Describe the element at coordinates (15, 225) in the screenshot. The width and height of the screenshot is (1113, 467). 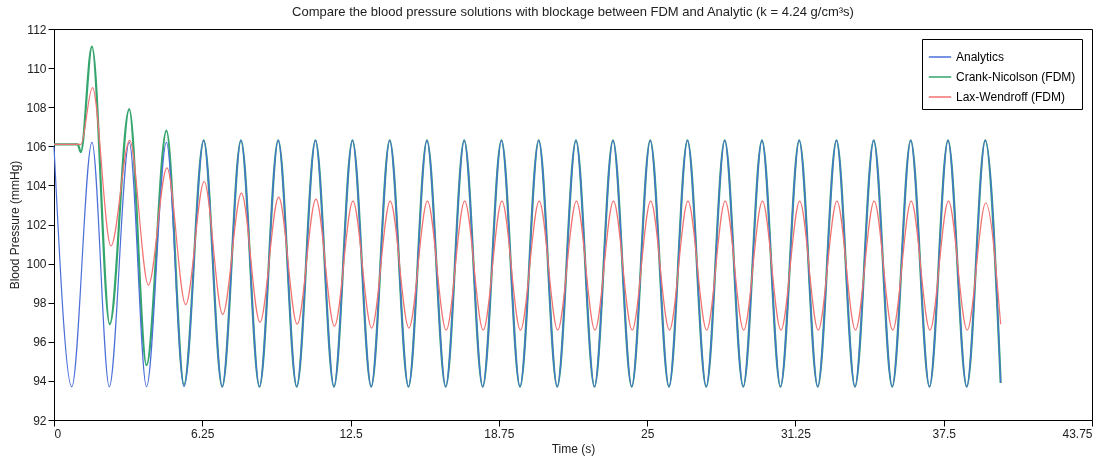
I see `y-axis-title: Blood Pressure (mmHg)` at that location.